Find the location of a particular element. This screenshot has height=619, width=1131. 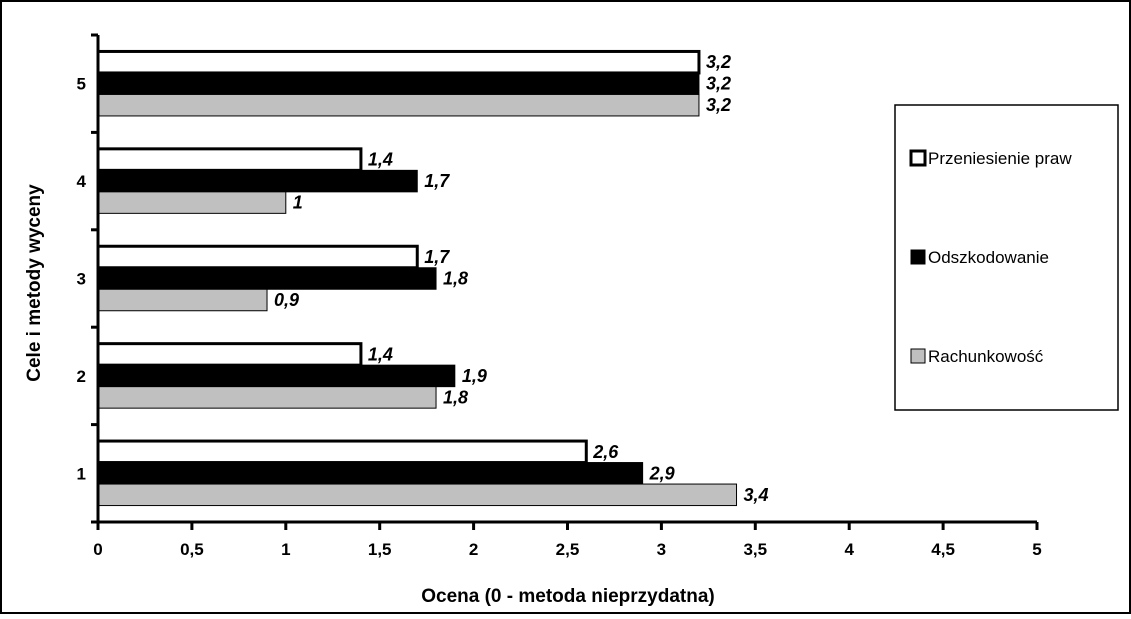

data-label-cat3-series2: 1,8 is located at coordinates (455, 279).